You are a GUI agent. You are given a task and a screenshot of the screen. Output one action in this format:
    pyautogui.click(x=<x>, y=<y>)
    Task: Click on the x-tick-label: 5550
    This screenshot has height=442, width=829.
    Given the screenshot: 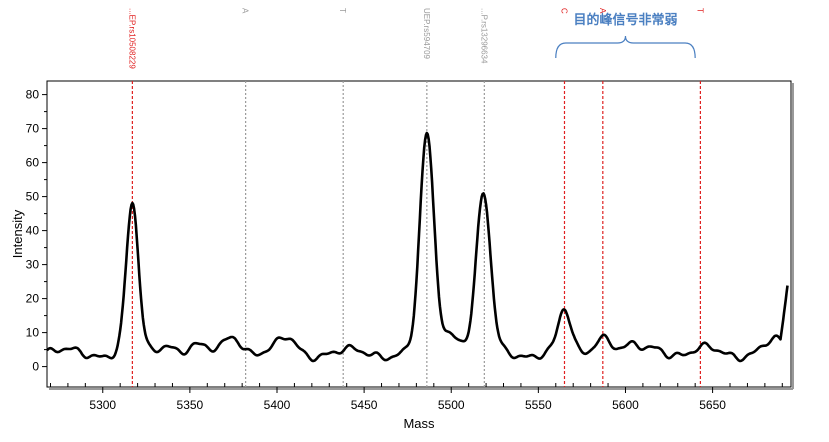 What is the action you would take?
    pyautogui.click(x=538, y=405)
    